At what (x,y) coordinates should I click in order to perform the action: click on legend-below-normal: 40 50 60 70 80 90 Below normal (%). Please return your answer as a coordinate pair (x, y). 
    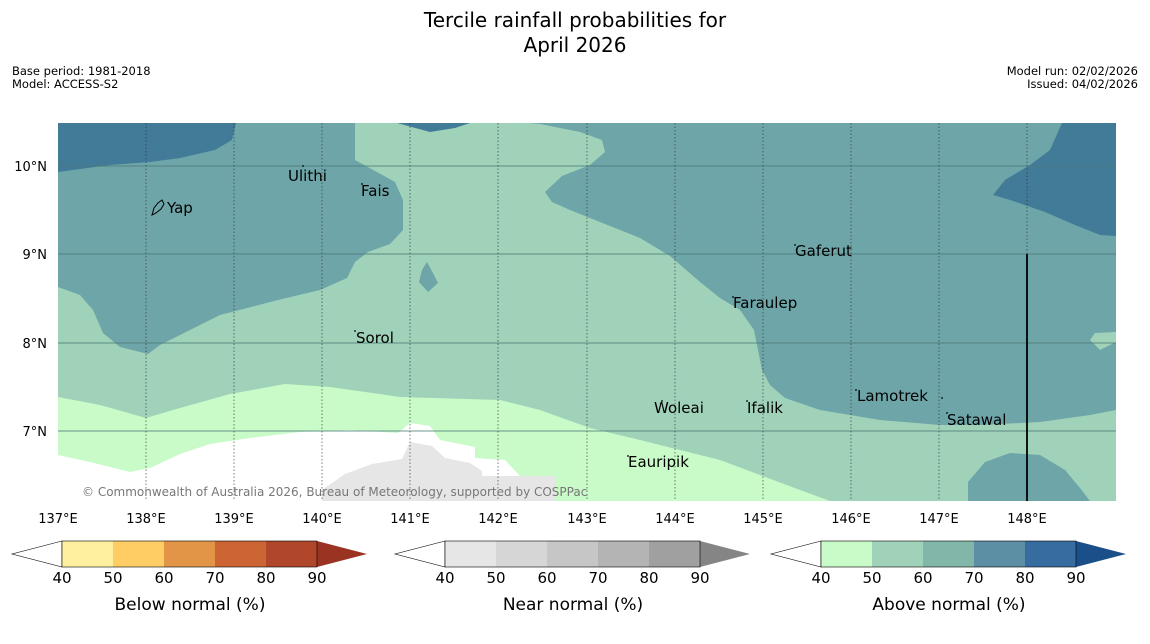
    Looking at the image, I should click on (188, 577).